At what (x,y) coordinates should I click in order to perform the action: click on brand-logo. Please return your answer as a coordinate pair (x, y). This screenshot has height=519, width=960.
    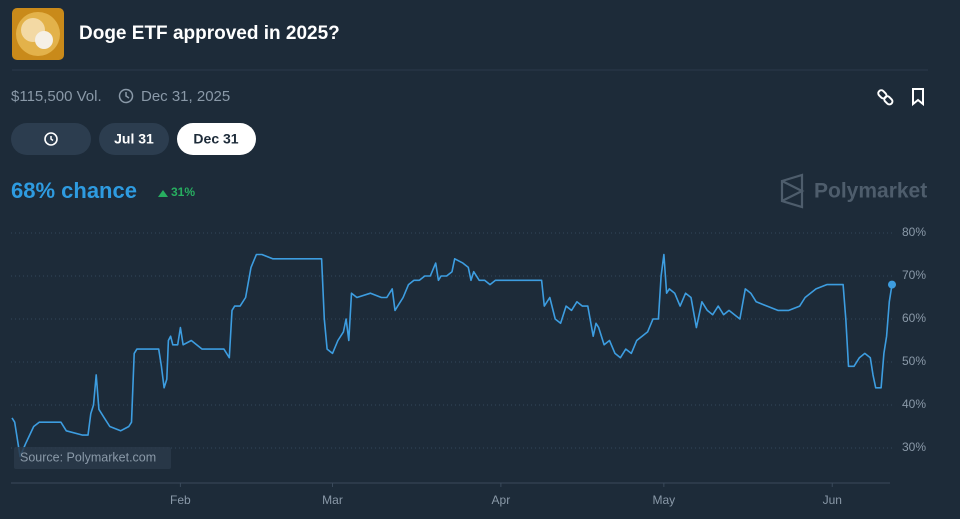
    Looking at the image, I should click on (792, 191).